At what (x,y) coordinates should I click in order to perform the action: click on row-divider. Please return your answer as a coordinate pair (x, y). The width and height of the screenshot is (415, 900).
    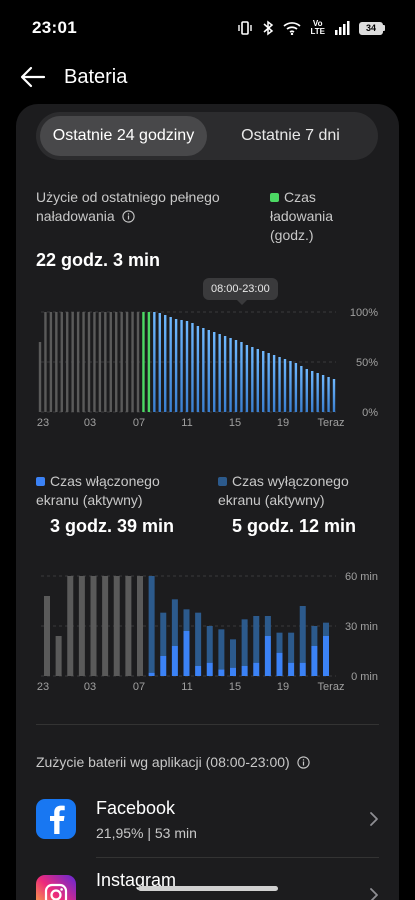
    Looking at the image, I should click on (237, 857).